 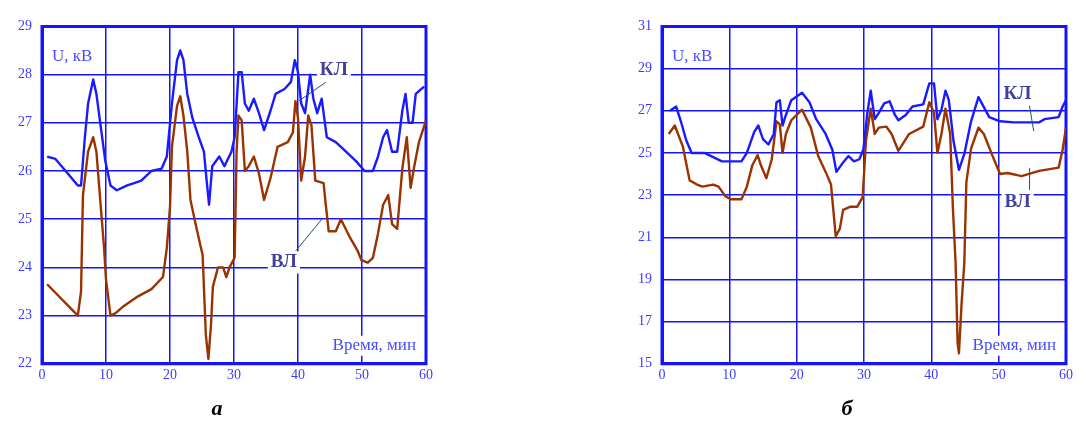 I want to click on y-tick-label: 24, so click(x=25, y=267).